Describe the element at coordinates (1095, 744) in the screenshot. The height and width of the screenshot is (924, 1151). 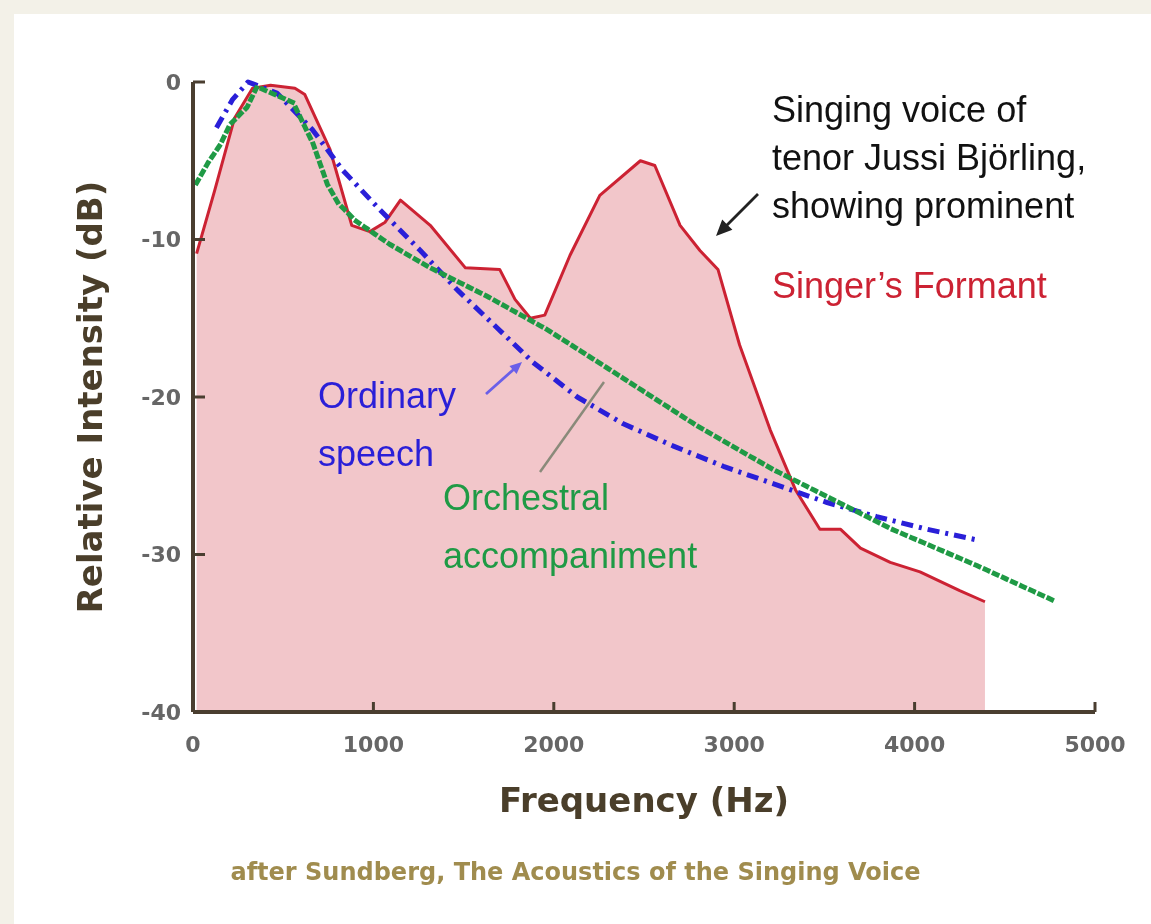
I see `x-tick-label: 5000` at that location.